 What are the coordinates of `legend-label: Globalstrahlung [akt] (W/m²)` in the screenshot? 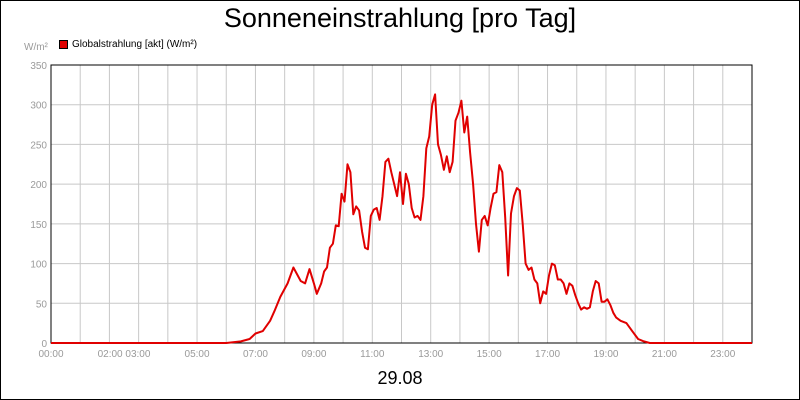 It's located at (135, 44).